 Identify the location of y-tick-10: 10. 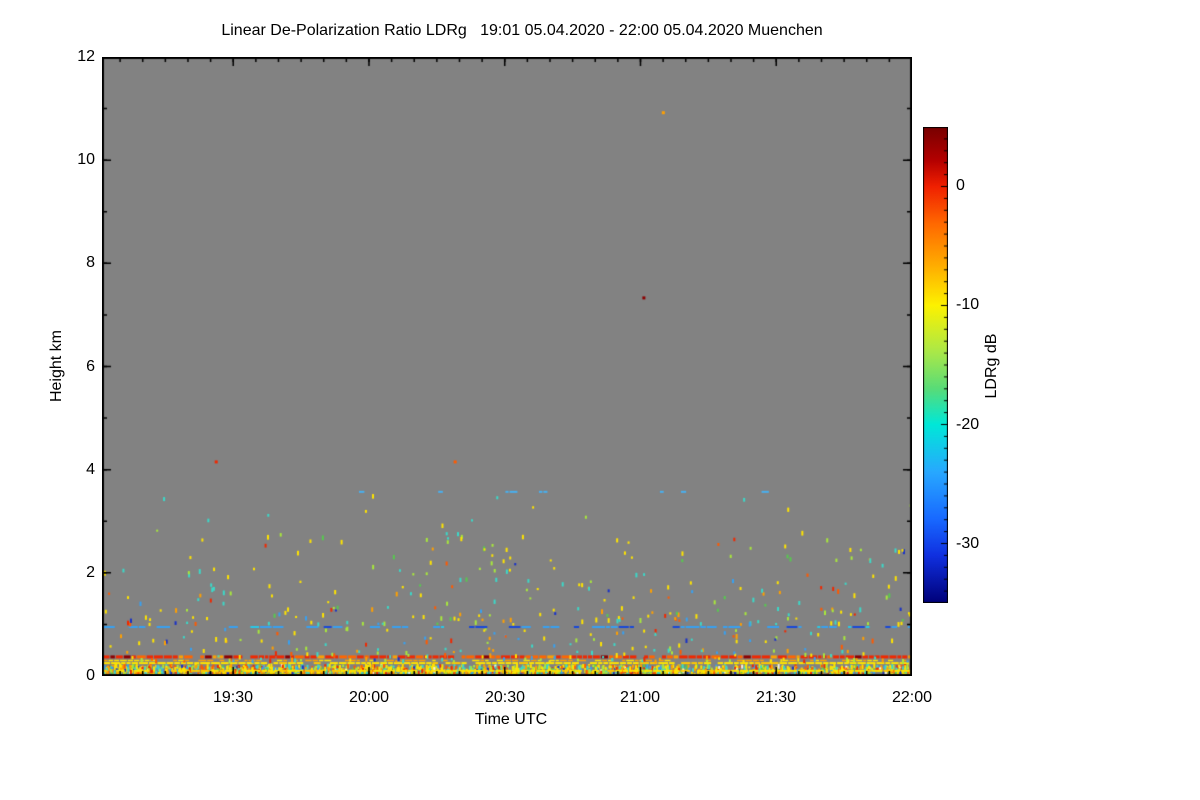
(86, 159).